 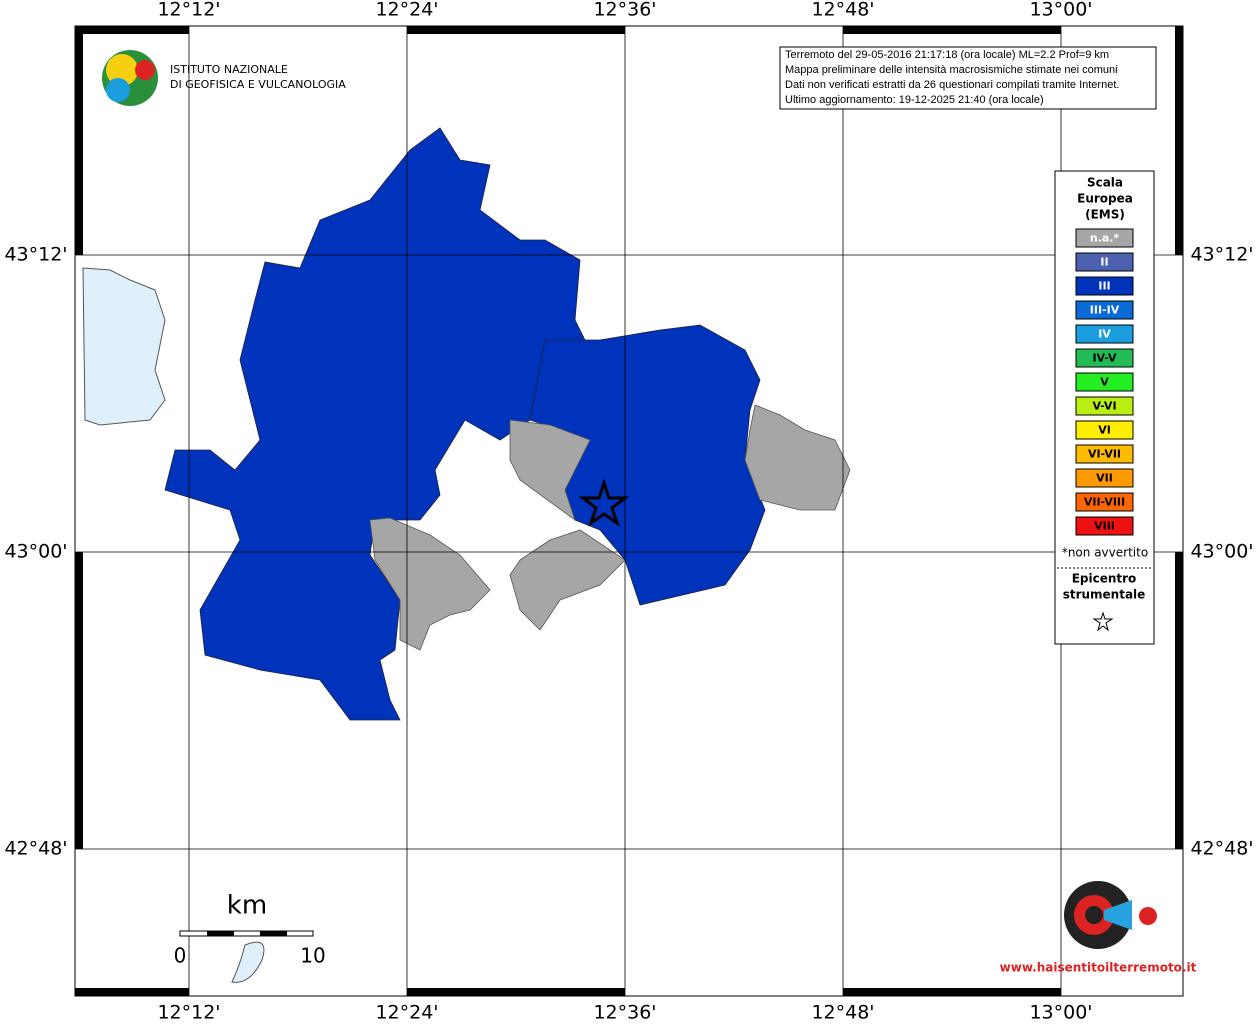 I want to click on legend-label: VII-VIII, so click(x=1104, y=502).